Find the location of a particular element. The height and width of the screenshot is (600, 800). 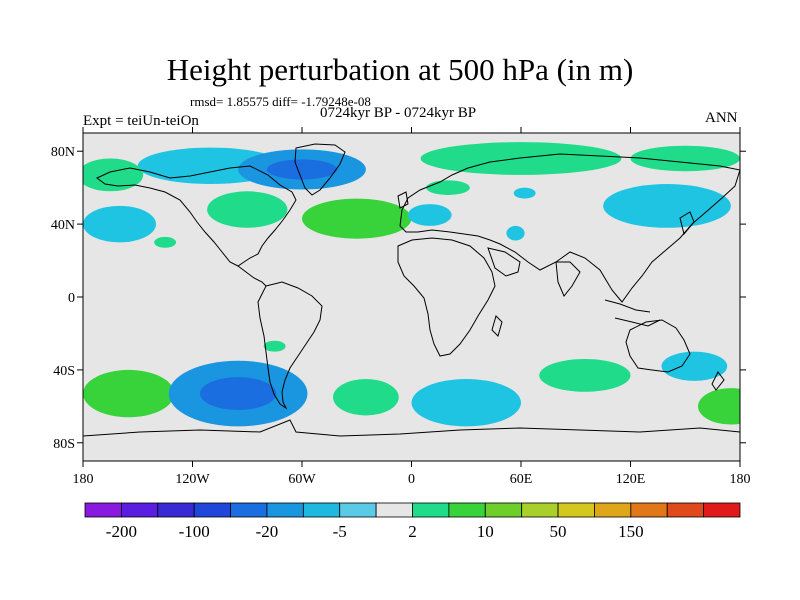

lat-tick-label: 40S is located at coordinates (64, 371).